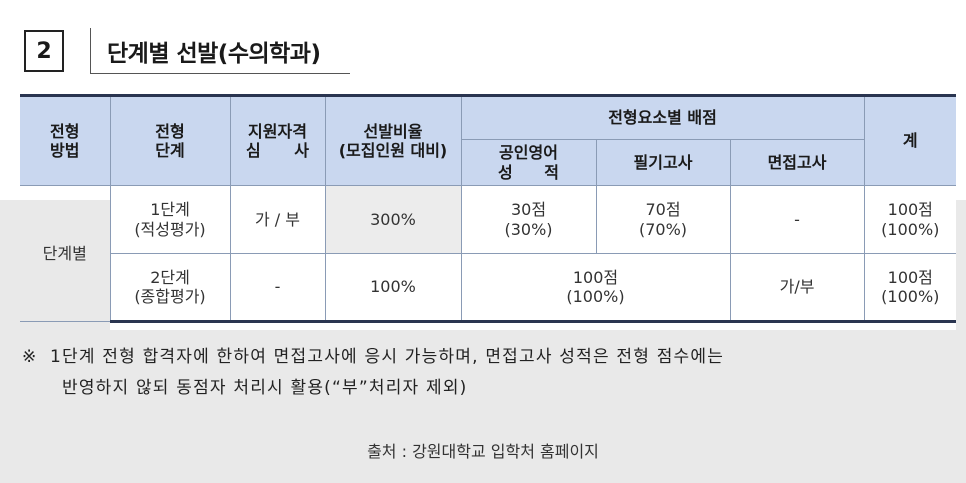 This screenshot has width=966, height=483. What do you see at coordinates (529, 162) in the screenshot?
I see `header-english: 공인영어 성 적` at bounding box center [529, 162].